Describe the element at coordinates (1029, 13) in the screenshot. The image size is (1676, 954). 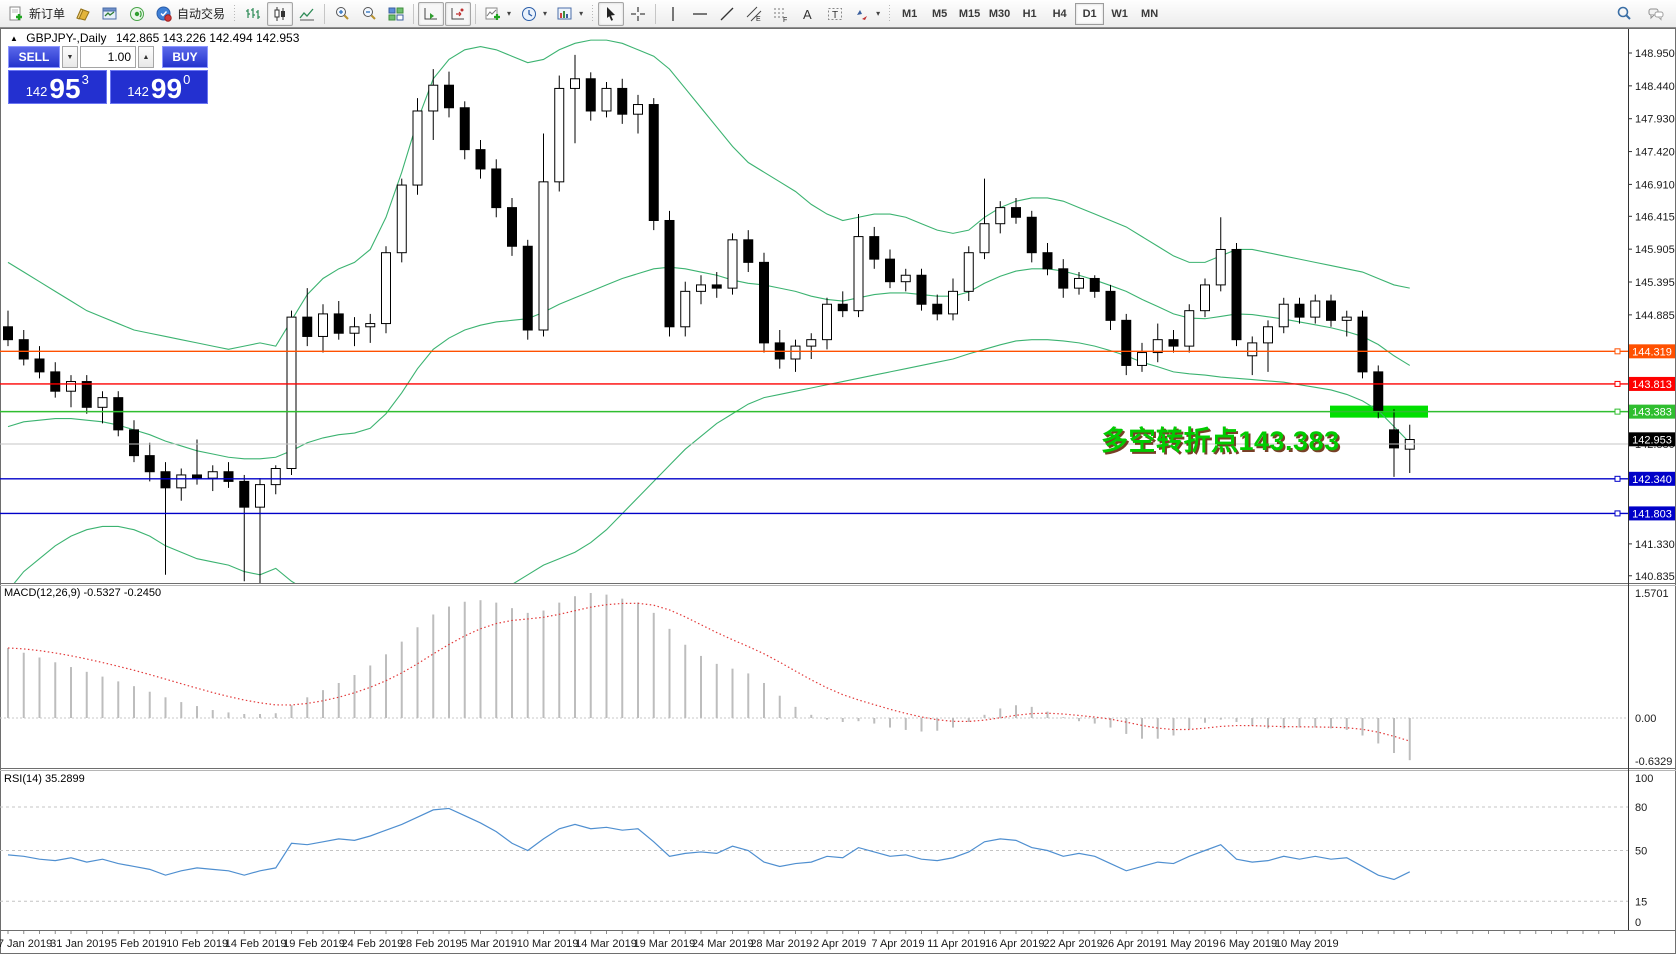
I see `timeframe-h1: H1` at that location.